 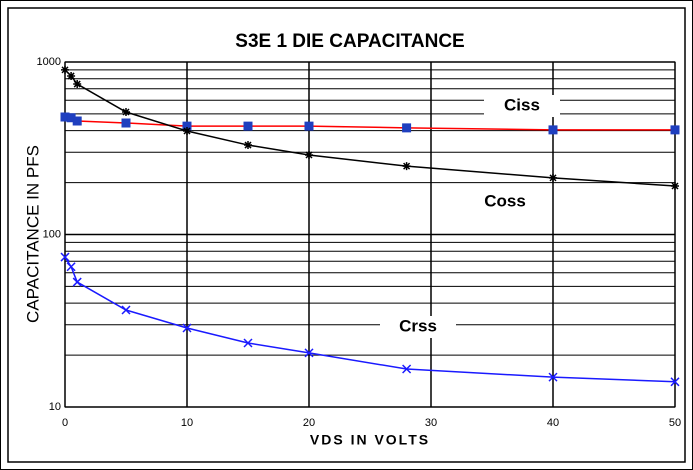 I want to click on series-label: Crss, so click(x=418, y=325).